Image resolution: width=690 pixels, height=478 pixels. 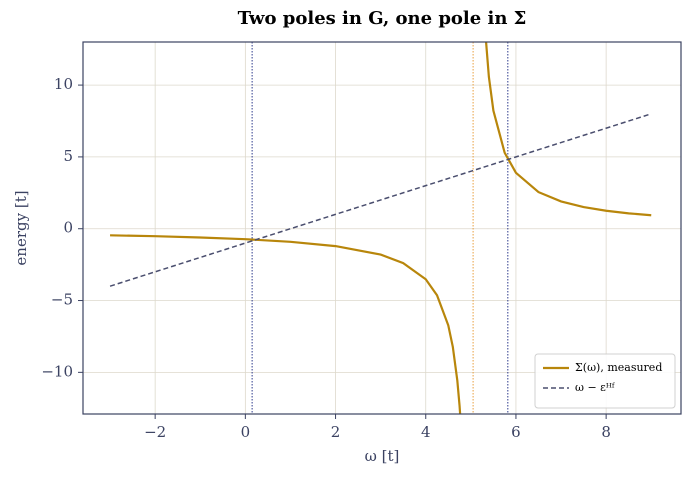 What do you see at coordinates (68, 228) in the screenshot?
I see `y-tick-label: 0` at bounding box center [68, 228].